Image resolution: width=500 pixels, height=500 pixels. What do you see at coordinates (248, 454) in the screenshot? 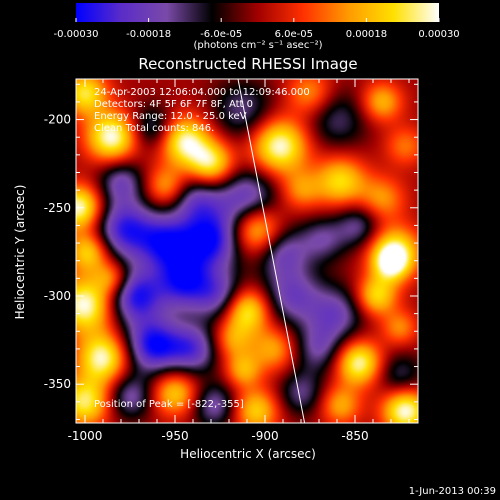
I see `x-axis-label: Heliocentric X (arcsec)` at bounding box center [248, 454].